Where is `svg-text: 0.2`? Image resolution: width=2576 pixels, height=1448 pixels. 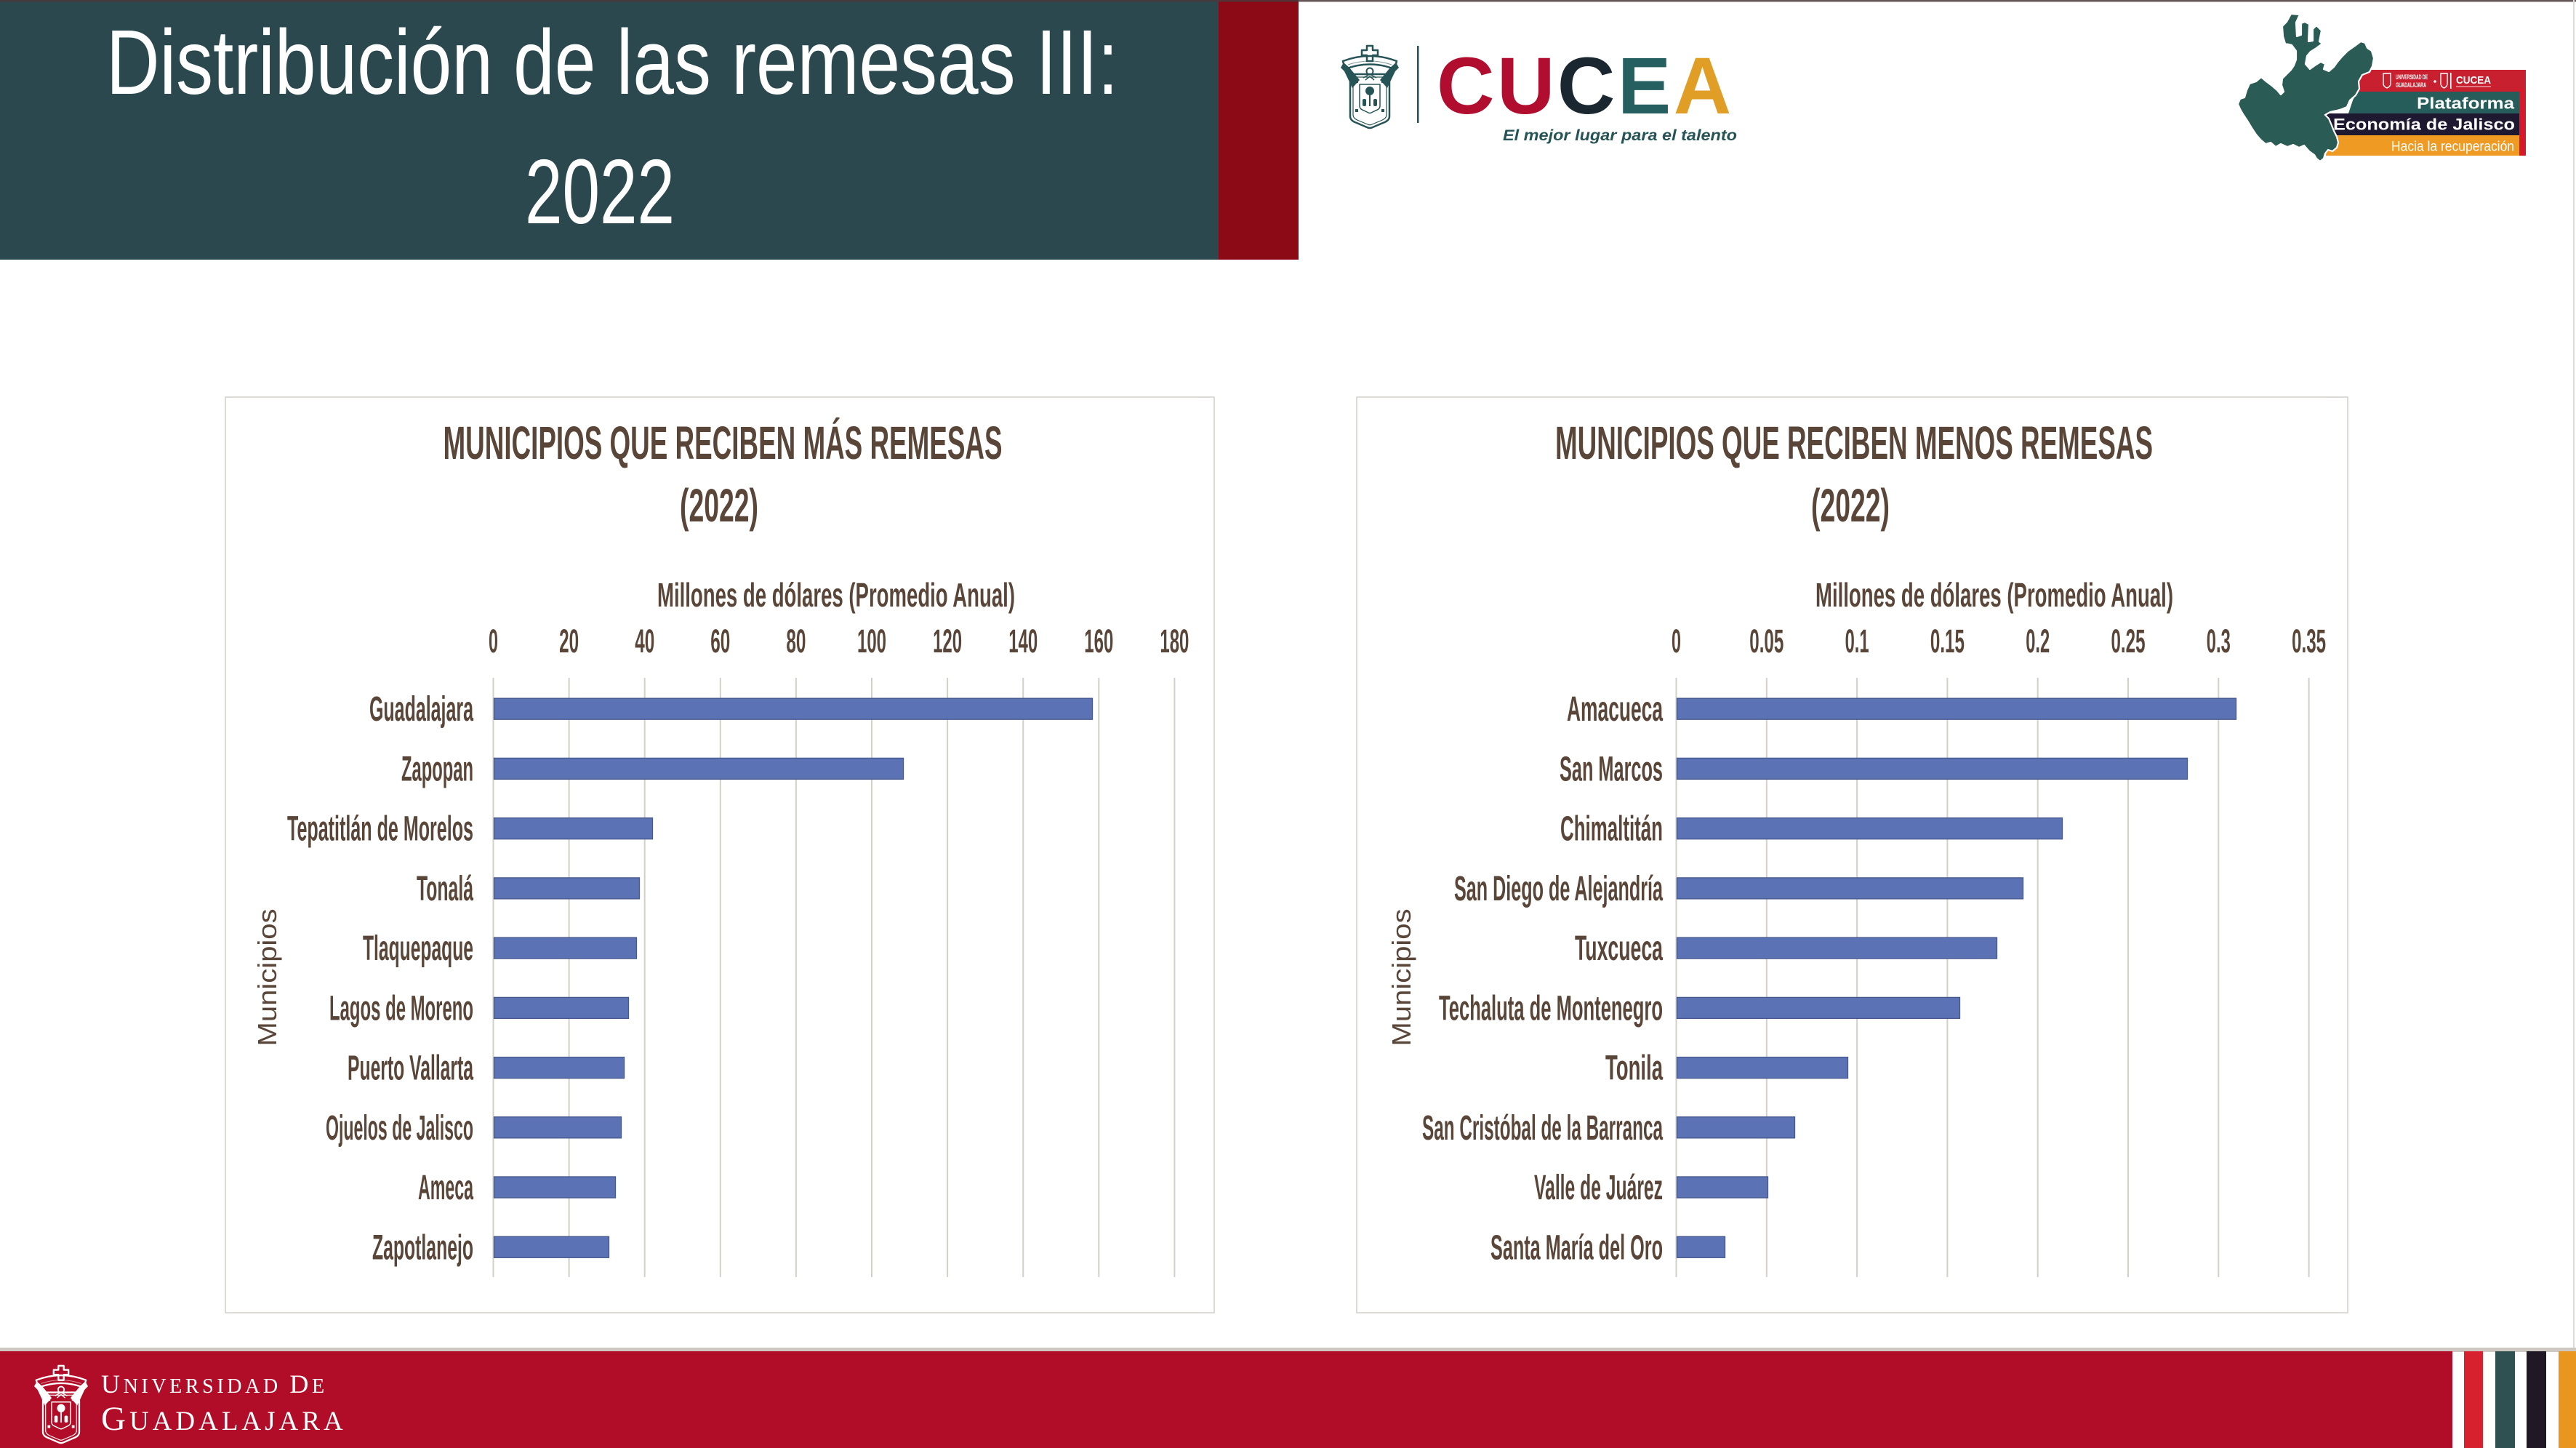 svg-text: 0.2 is located at coordinates (2038, 641).